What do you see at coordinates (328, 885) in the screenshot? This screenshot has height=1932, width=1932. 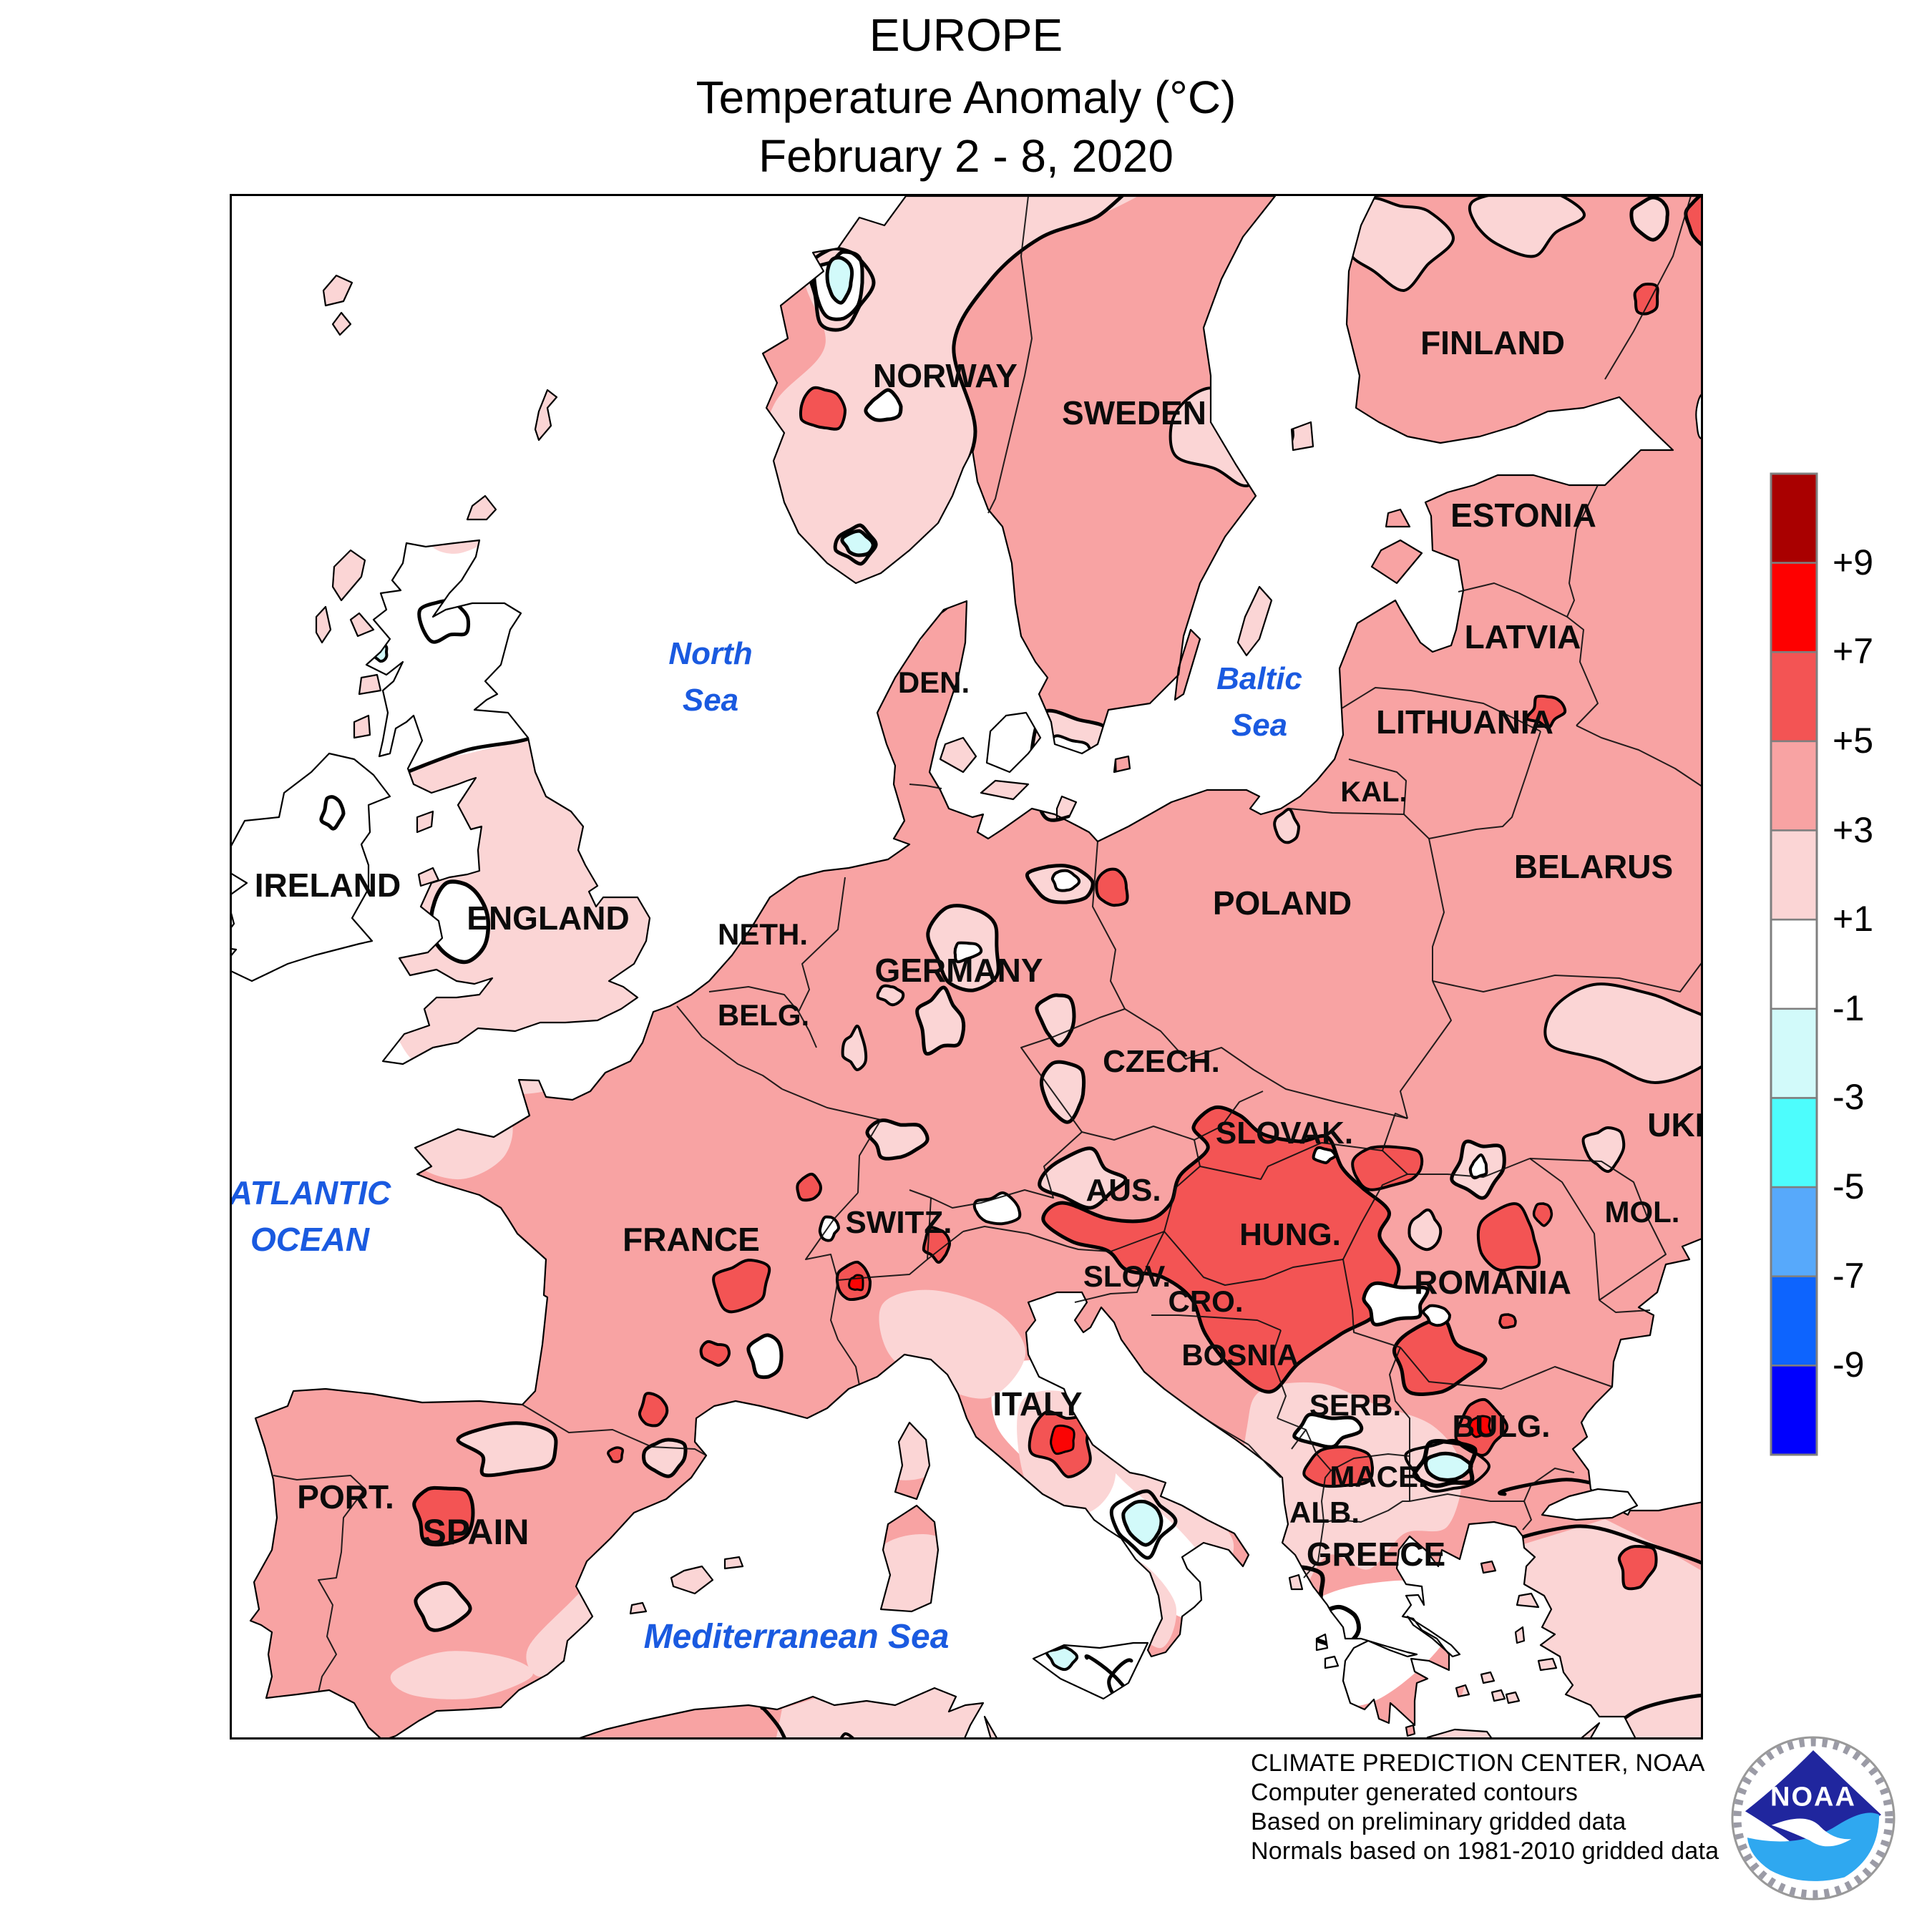 I see `svg-text: IRELAND` at bounding box center [328, 885].